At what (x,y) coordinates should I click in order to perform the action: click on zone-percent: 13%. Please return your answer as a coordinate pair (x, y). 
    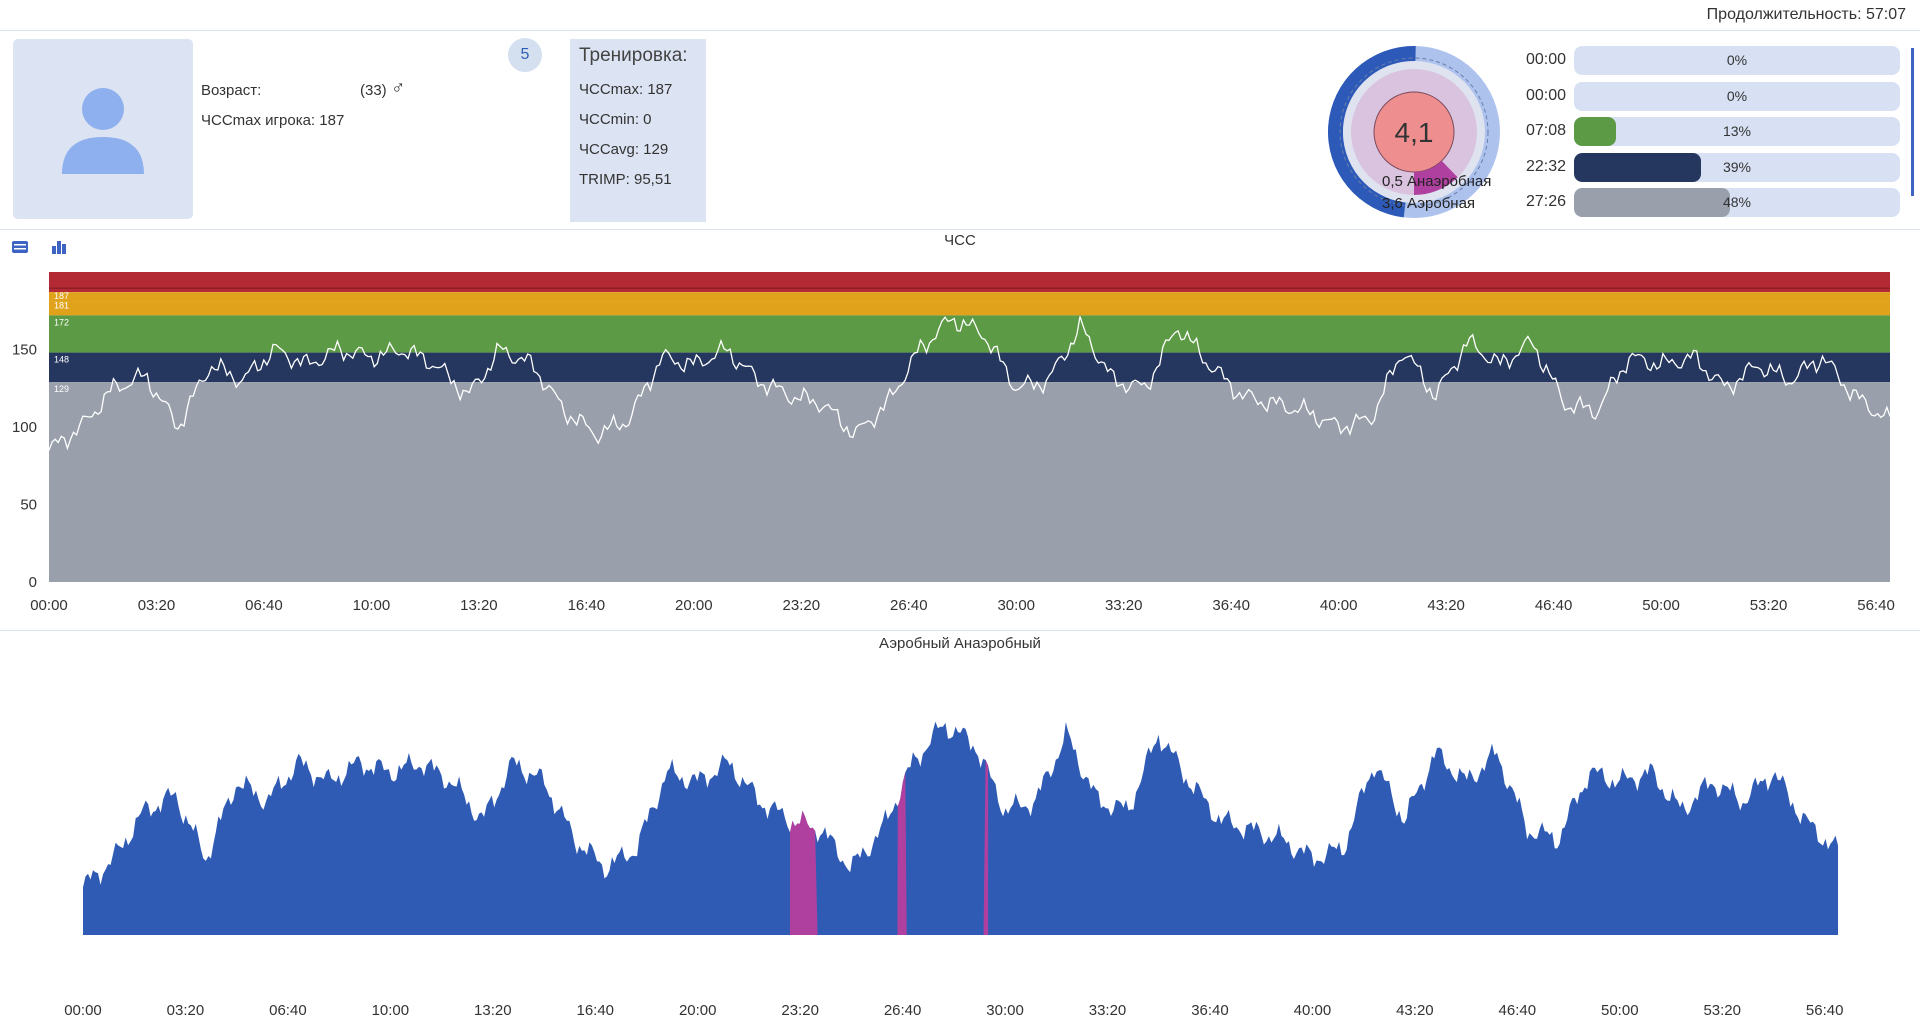
    Looking at the image, I should click on (1737, 131).